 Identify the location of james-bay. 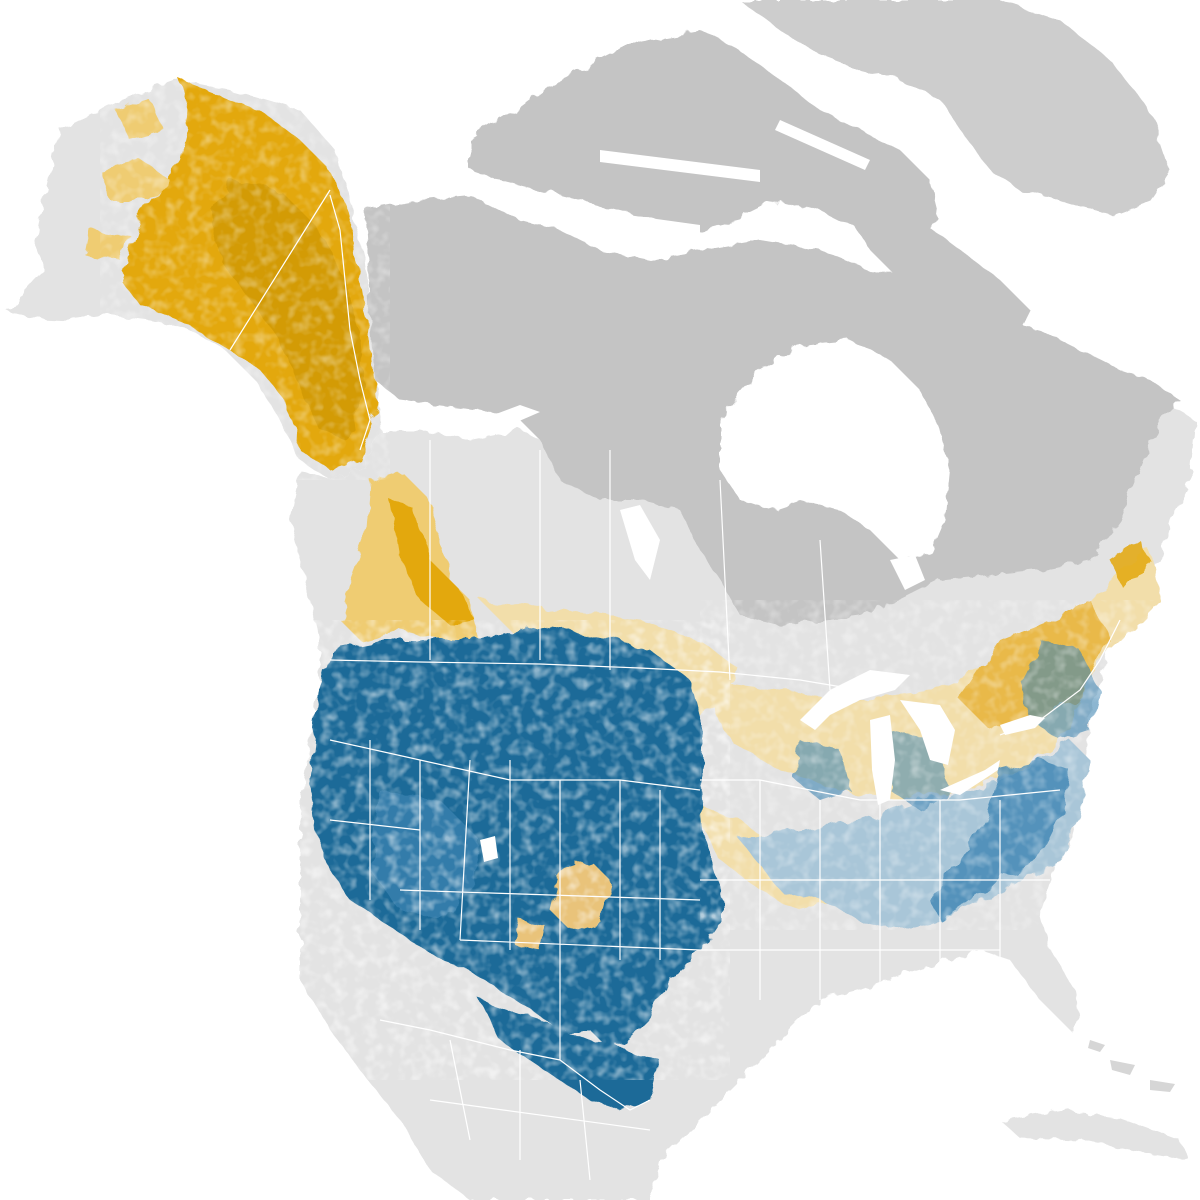
(907, 572).